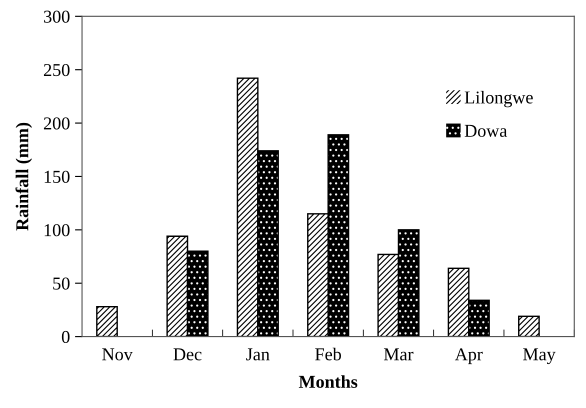 The height and width of the screenshot is (408, 586). What do you see at coordinates (57, 123) in the screenshot?
I see `y-tick-label: 200` at bounding box center [57, 123].